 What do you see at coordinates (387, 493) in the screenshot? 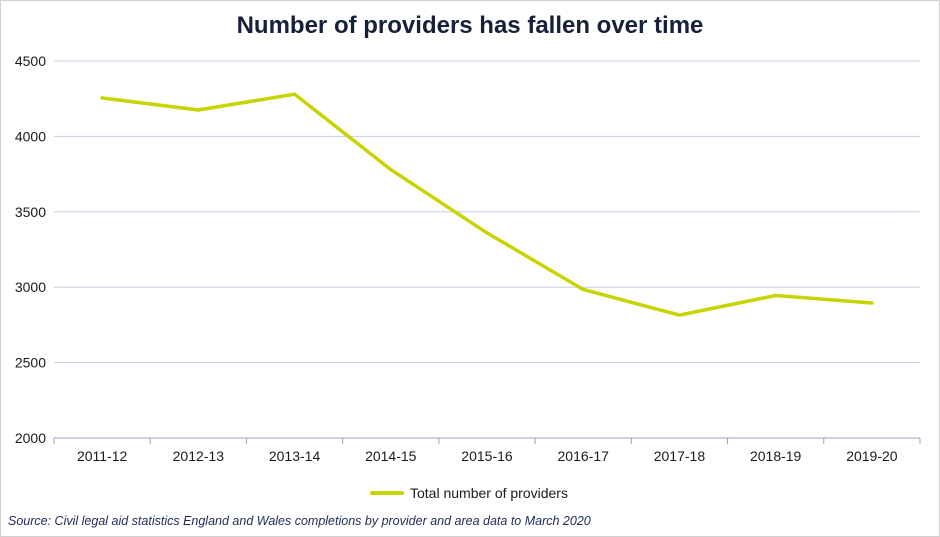
I see `legend-swatch` at bounding box center [387, 493].